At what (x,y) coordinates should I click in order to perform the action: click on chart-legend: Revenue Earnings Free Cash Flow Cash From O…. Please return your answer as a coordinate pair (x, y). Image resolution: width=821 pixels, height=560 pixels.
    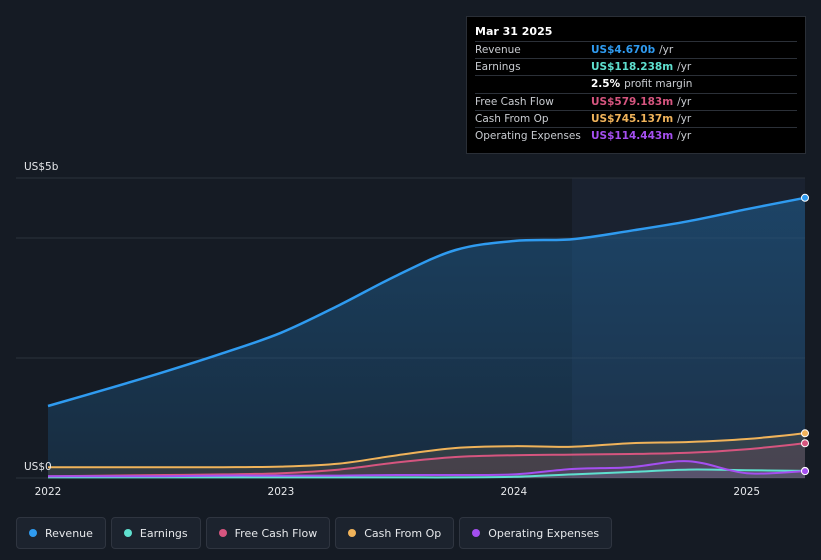
    Looking at the image, I should click on (314, 533).